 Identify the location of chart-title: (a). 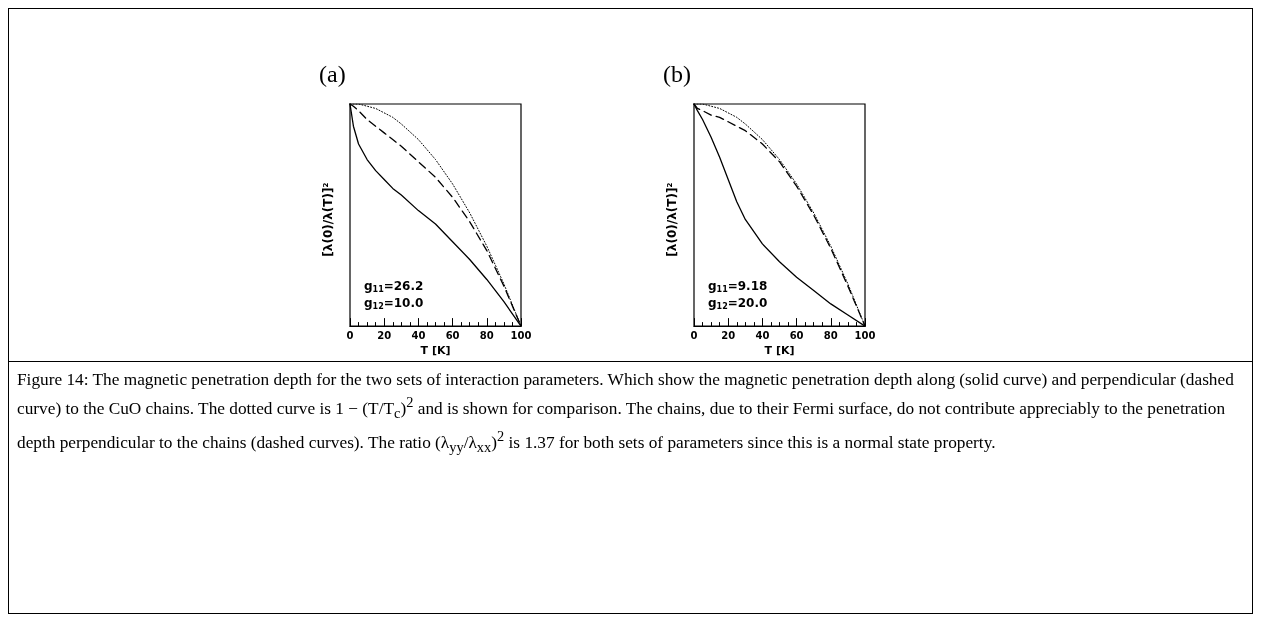
(332, 74).